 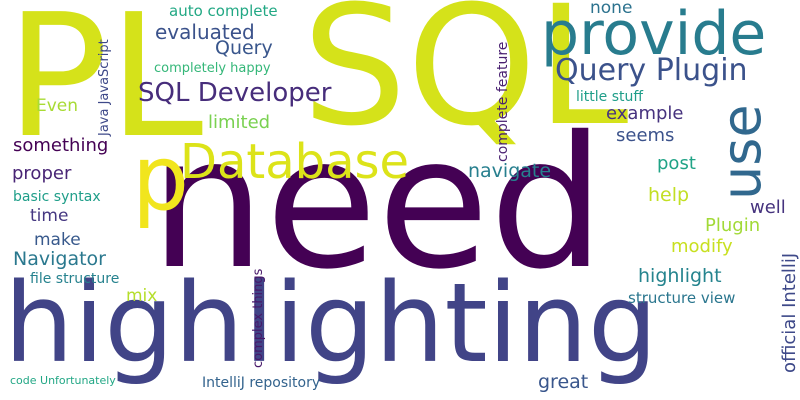 What do you see at coordinates (610, 97) in the screenshot?
I see `word-little-stuff: little stuff` at bounding box center [610, 97].